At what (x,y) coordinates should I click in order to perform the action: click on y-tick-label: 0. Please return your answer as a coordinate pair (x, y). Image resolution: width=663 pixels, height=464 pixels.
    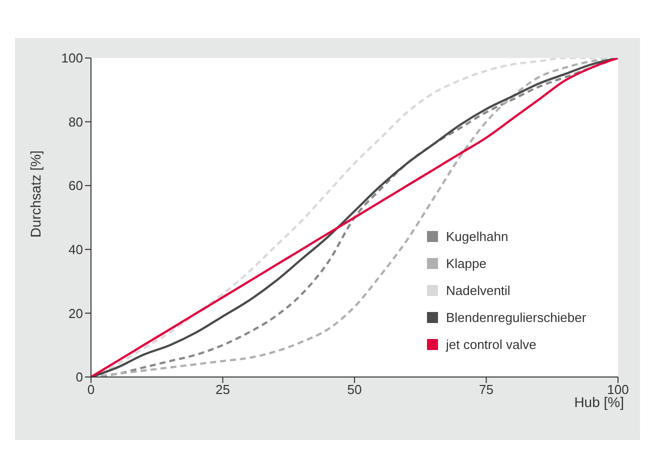
    Looking at the image, I should click on (79, 377).